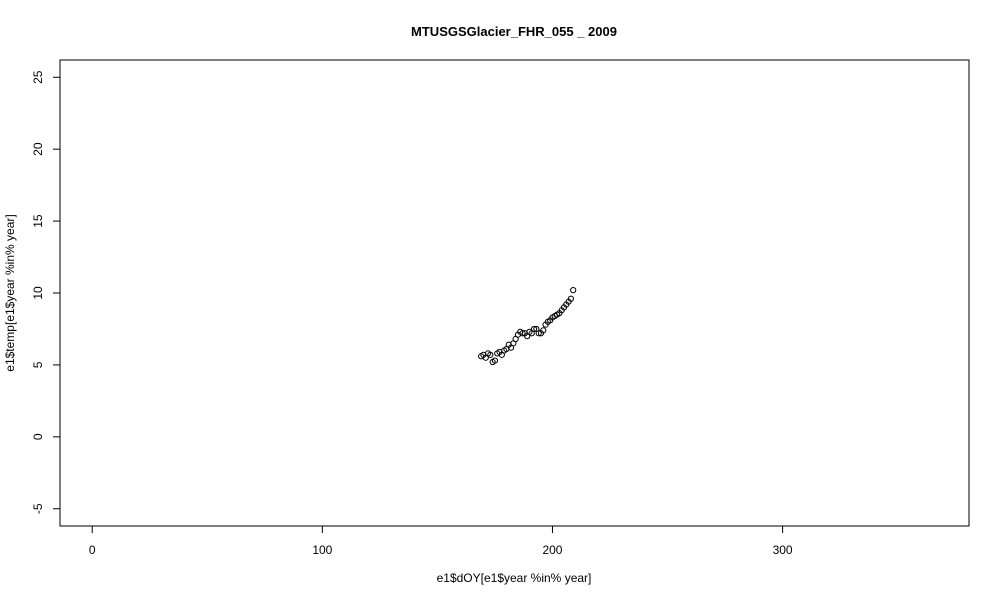 The height and width of the screenshot is (600, 1000). Describe the element at coordinates (514, 31) in the screenshot. I see `chart-title: MTUSGSGlacier_FHR_055 _ 2009` at that location.